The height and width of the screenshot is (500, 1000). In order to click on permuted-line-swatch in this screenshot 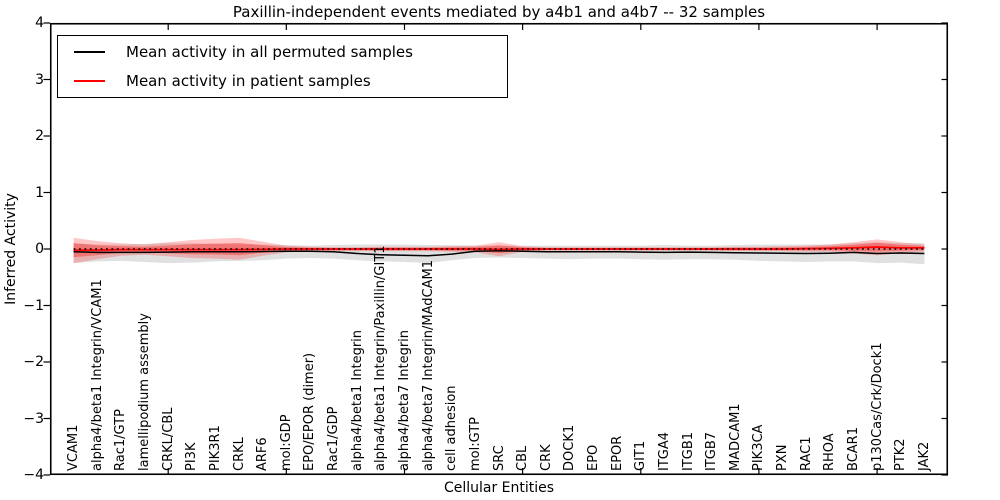, I will do `click(89, 52)`.